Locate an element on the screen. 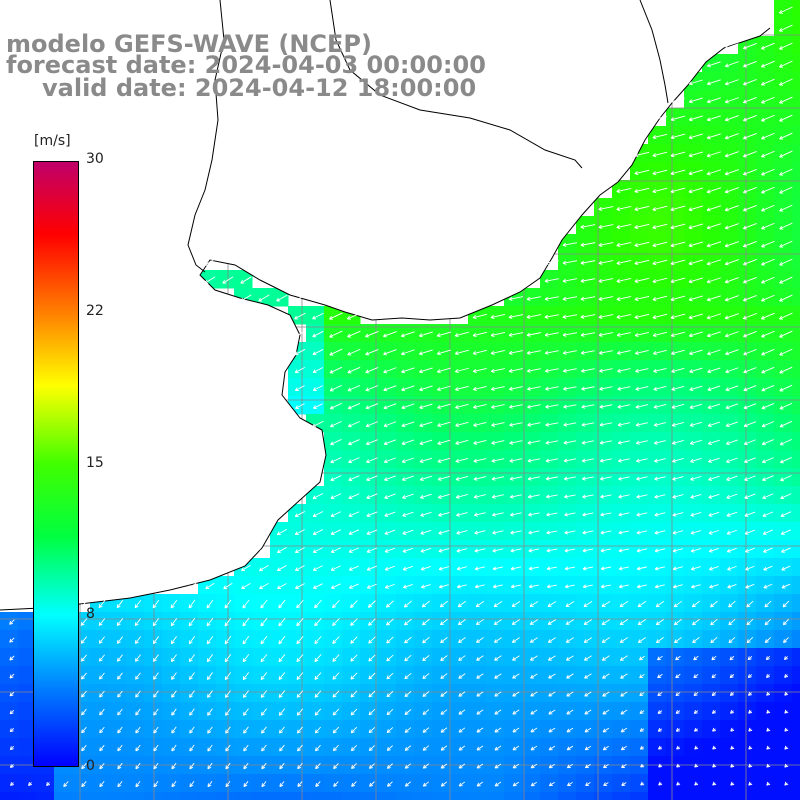 Image resolution: width=800 pixels, height=800 pixels. colorbar-tick-8: 8 is located at coordinates (90, 614).